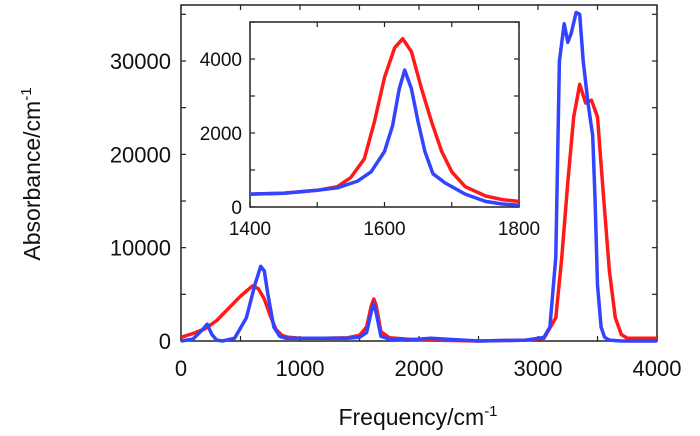 Image resolution: width=700 pixels, height=436 pixels. Describe the element at coordinates (419, 368) in the screenshot. I see `x-tick-label: 2000` at that location.